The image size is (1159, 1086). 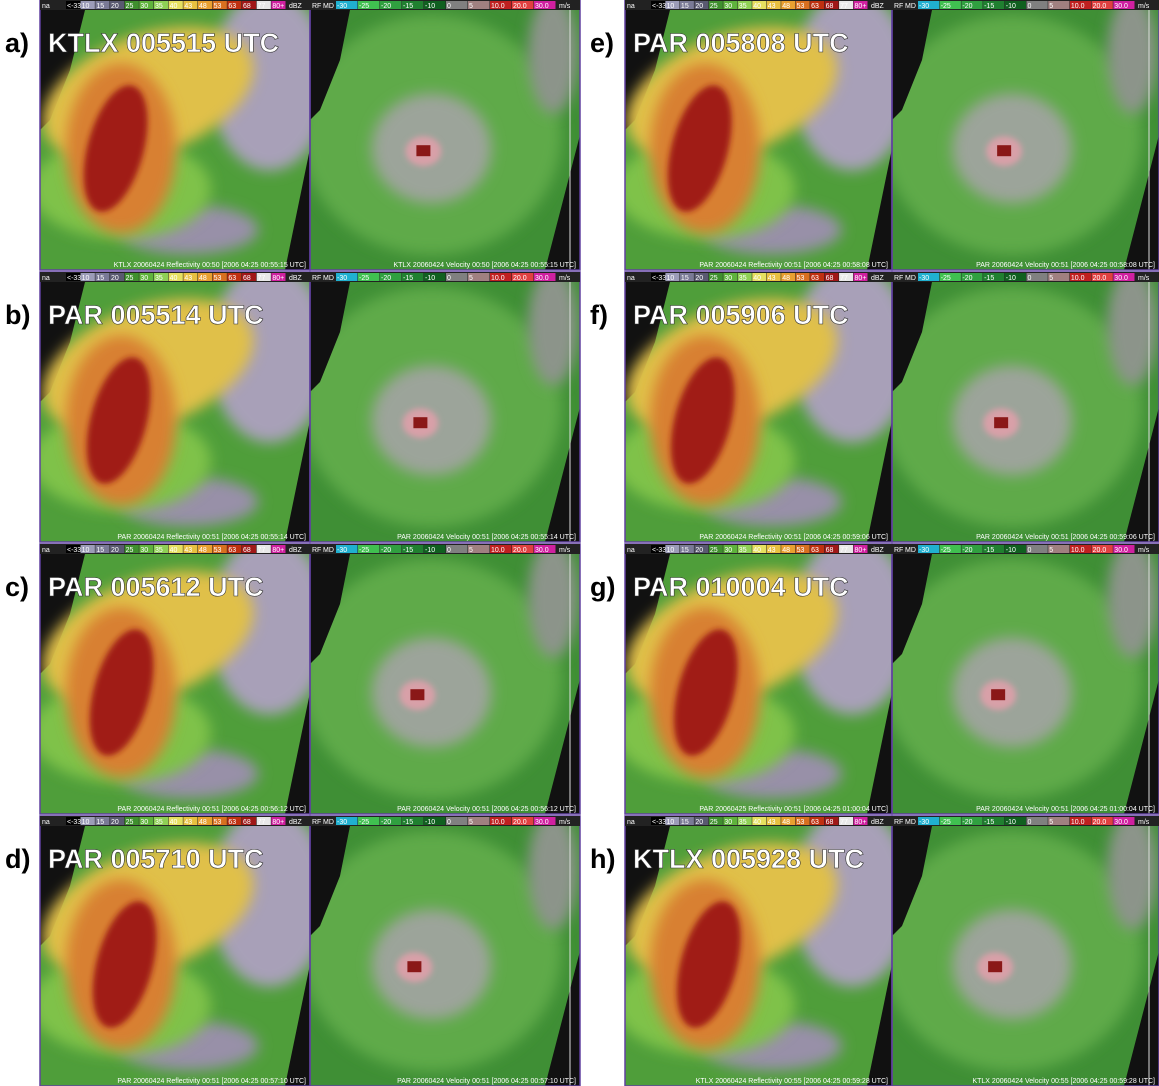 What do you see at coordinates (445, 951) in the screenshot?
I see `velocity-image` at bounding box center [445, 951].